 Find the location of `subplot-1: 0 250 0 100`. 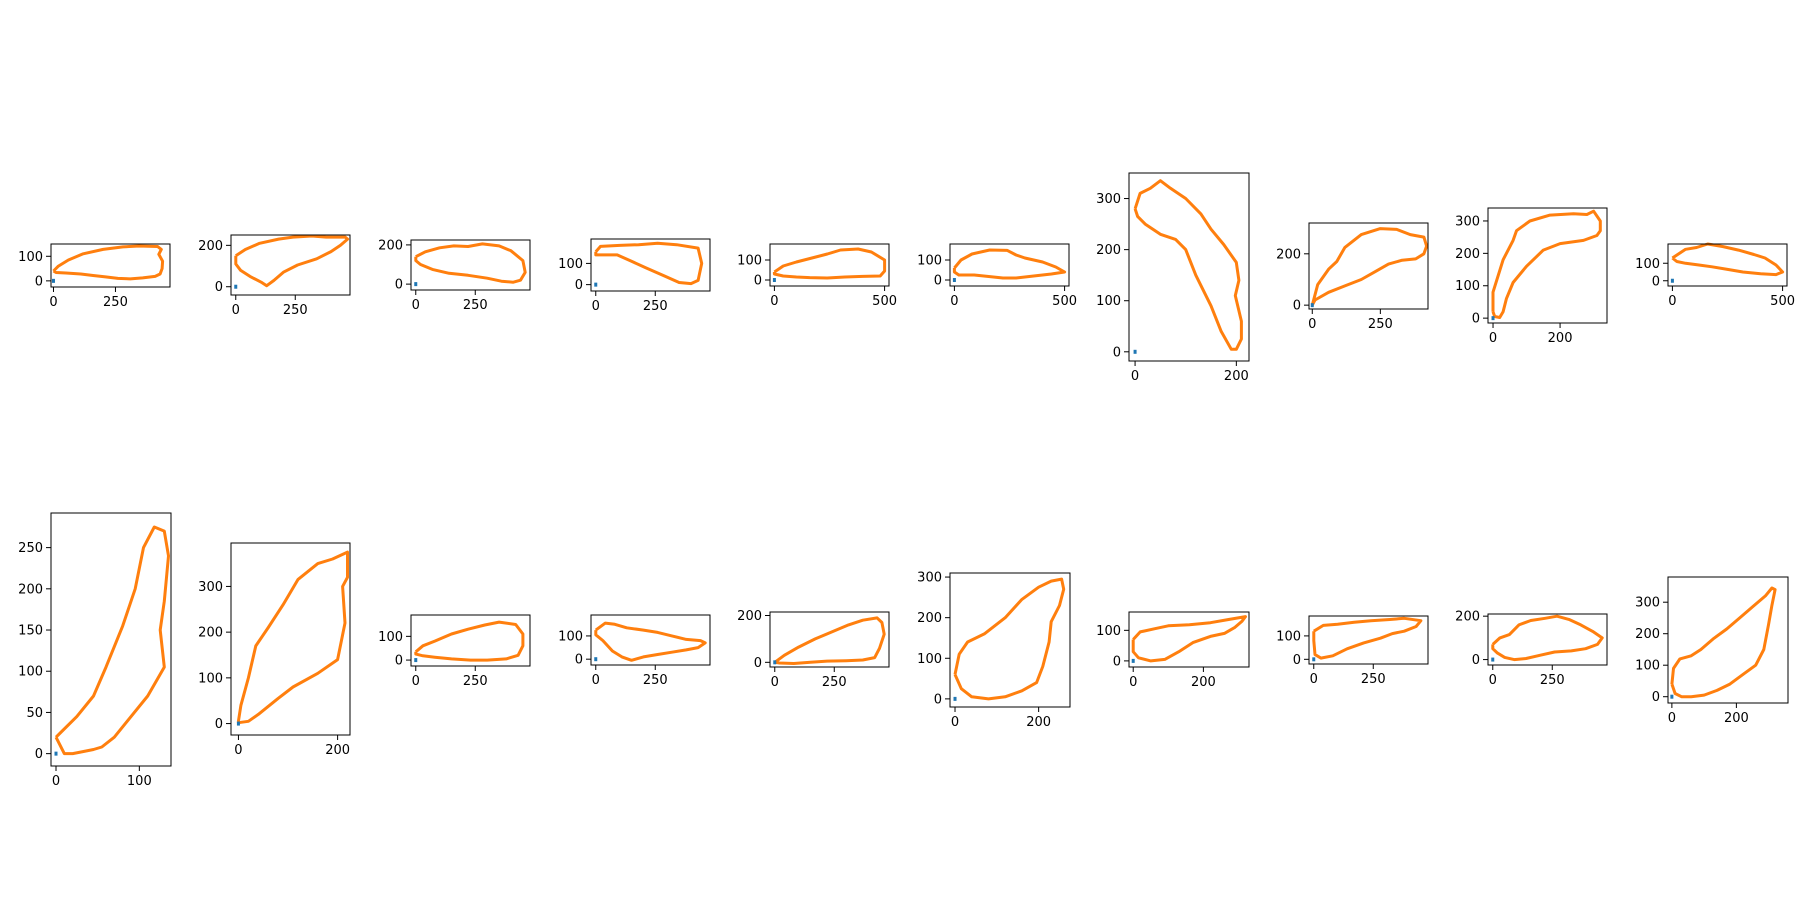

subplot-1: 0 250 0 100 is located at coordinates (94, 276).